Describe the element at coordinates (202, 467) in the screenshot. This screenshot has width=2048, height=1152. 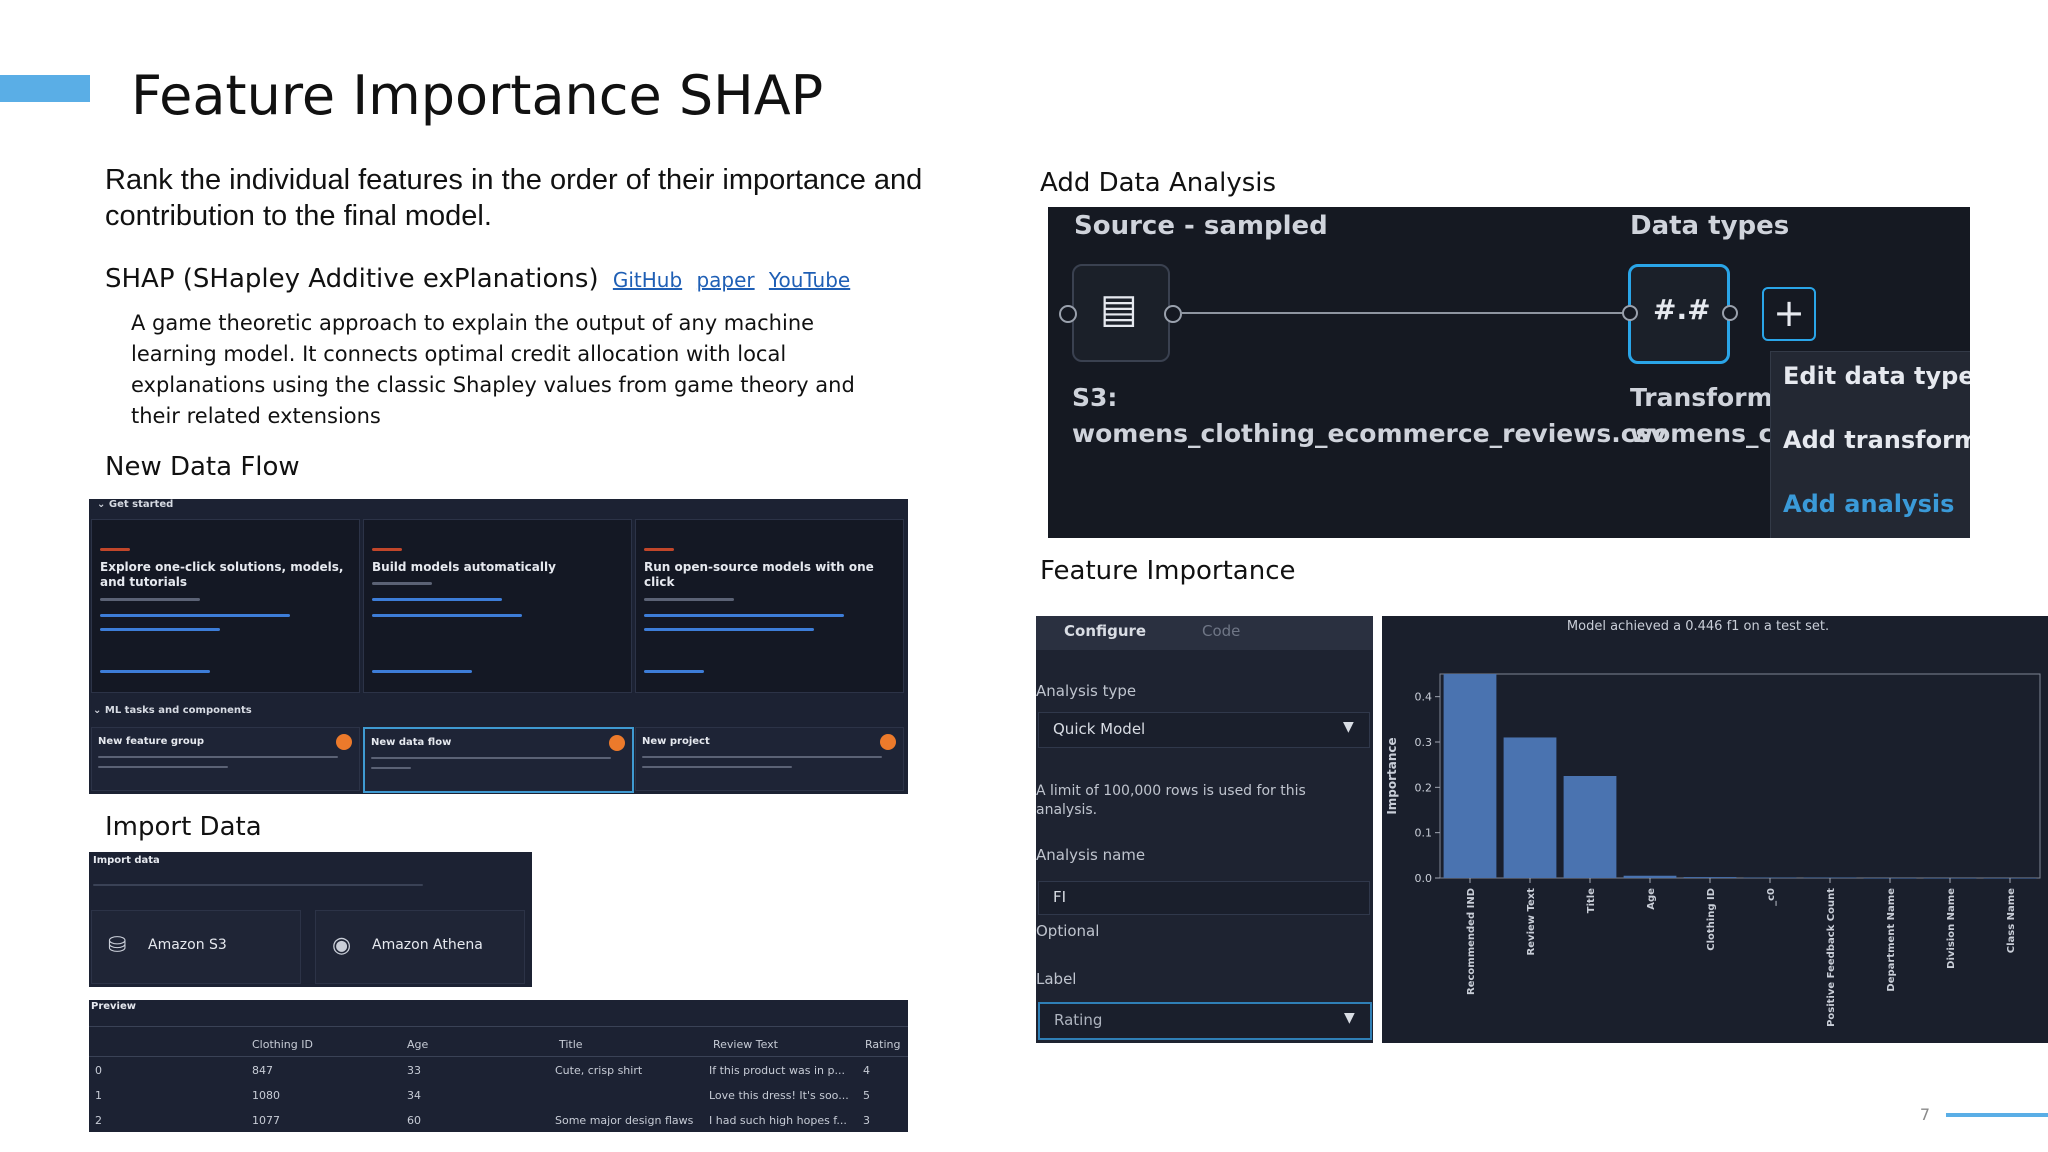
I see `new-data-flow-label: New Data Flow` at that location.